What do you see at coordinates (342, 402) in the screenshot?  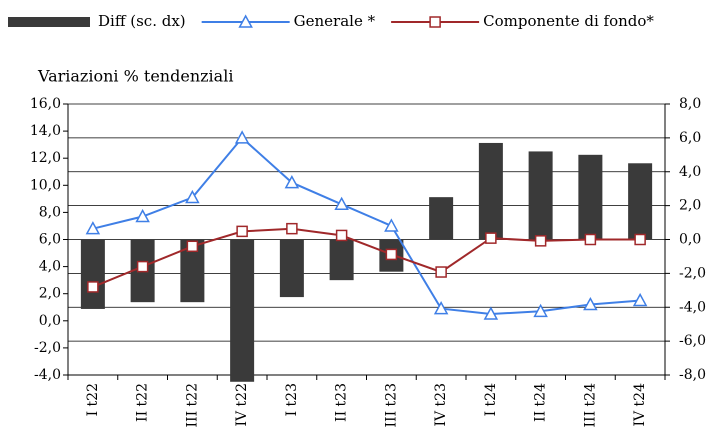 I see `x-tick-label: II t23` at bounding box center [342, 402].